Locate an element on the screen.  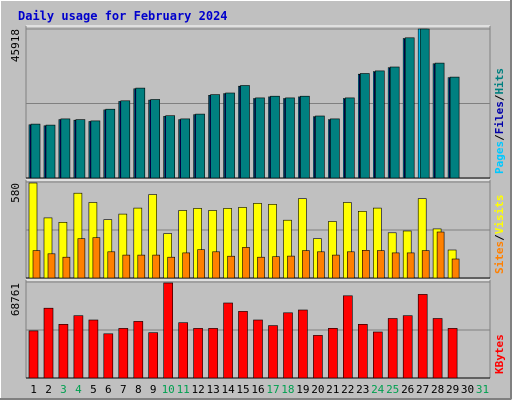
panel-kbytes-legend: KBytes is located at coordinates (499, 354).